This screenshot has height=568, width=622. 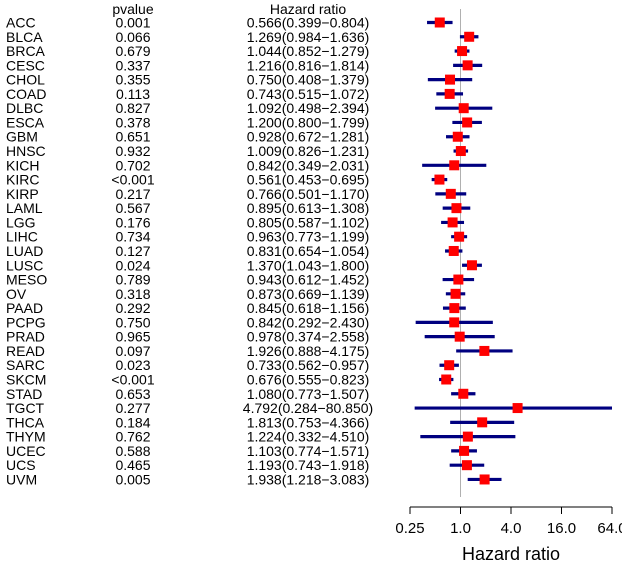 What do you see at coordinates (308, 479) in the screenshot?
I see `row-hr-uvm: 1.938(1.218−3.083)` at bounding box center [308, 479].